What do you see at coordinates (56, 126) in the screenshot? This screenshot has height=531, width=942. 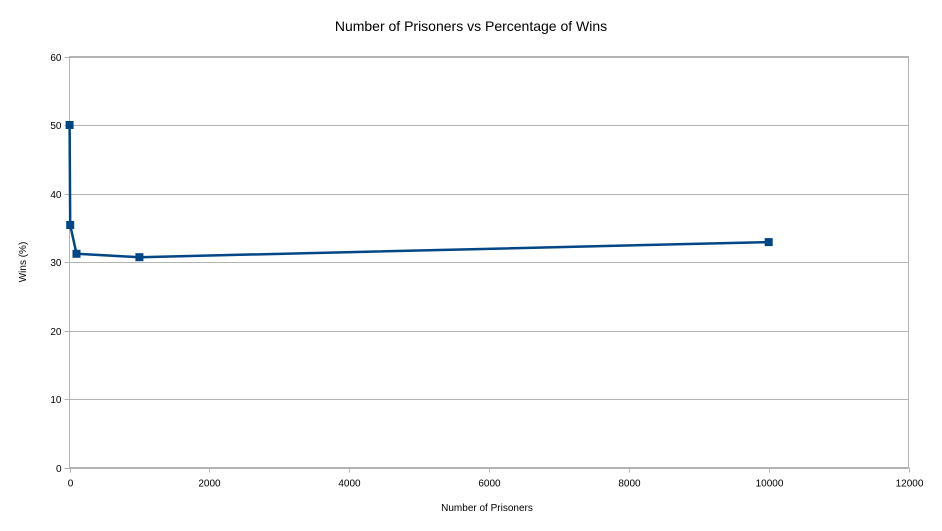 I see `y-tick-label: 50` at bounding box center [56, 126].